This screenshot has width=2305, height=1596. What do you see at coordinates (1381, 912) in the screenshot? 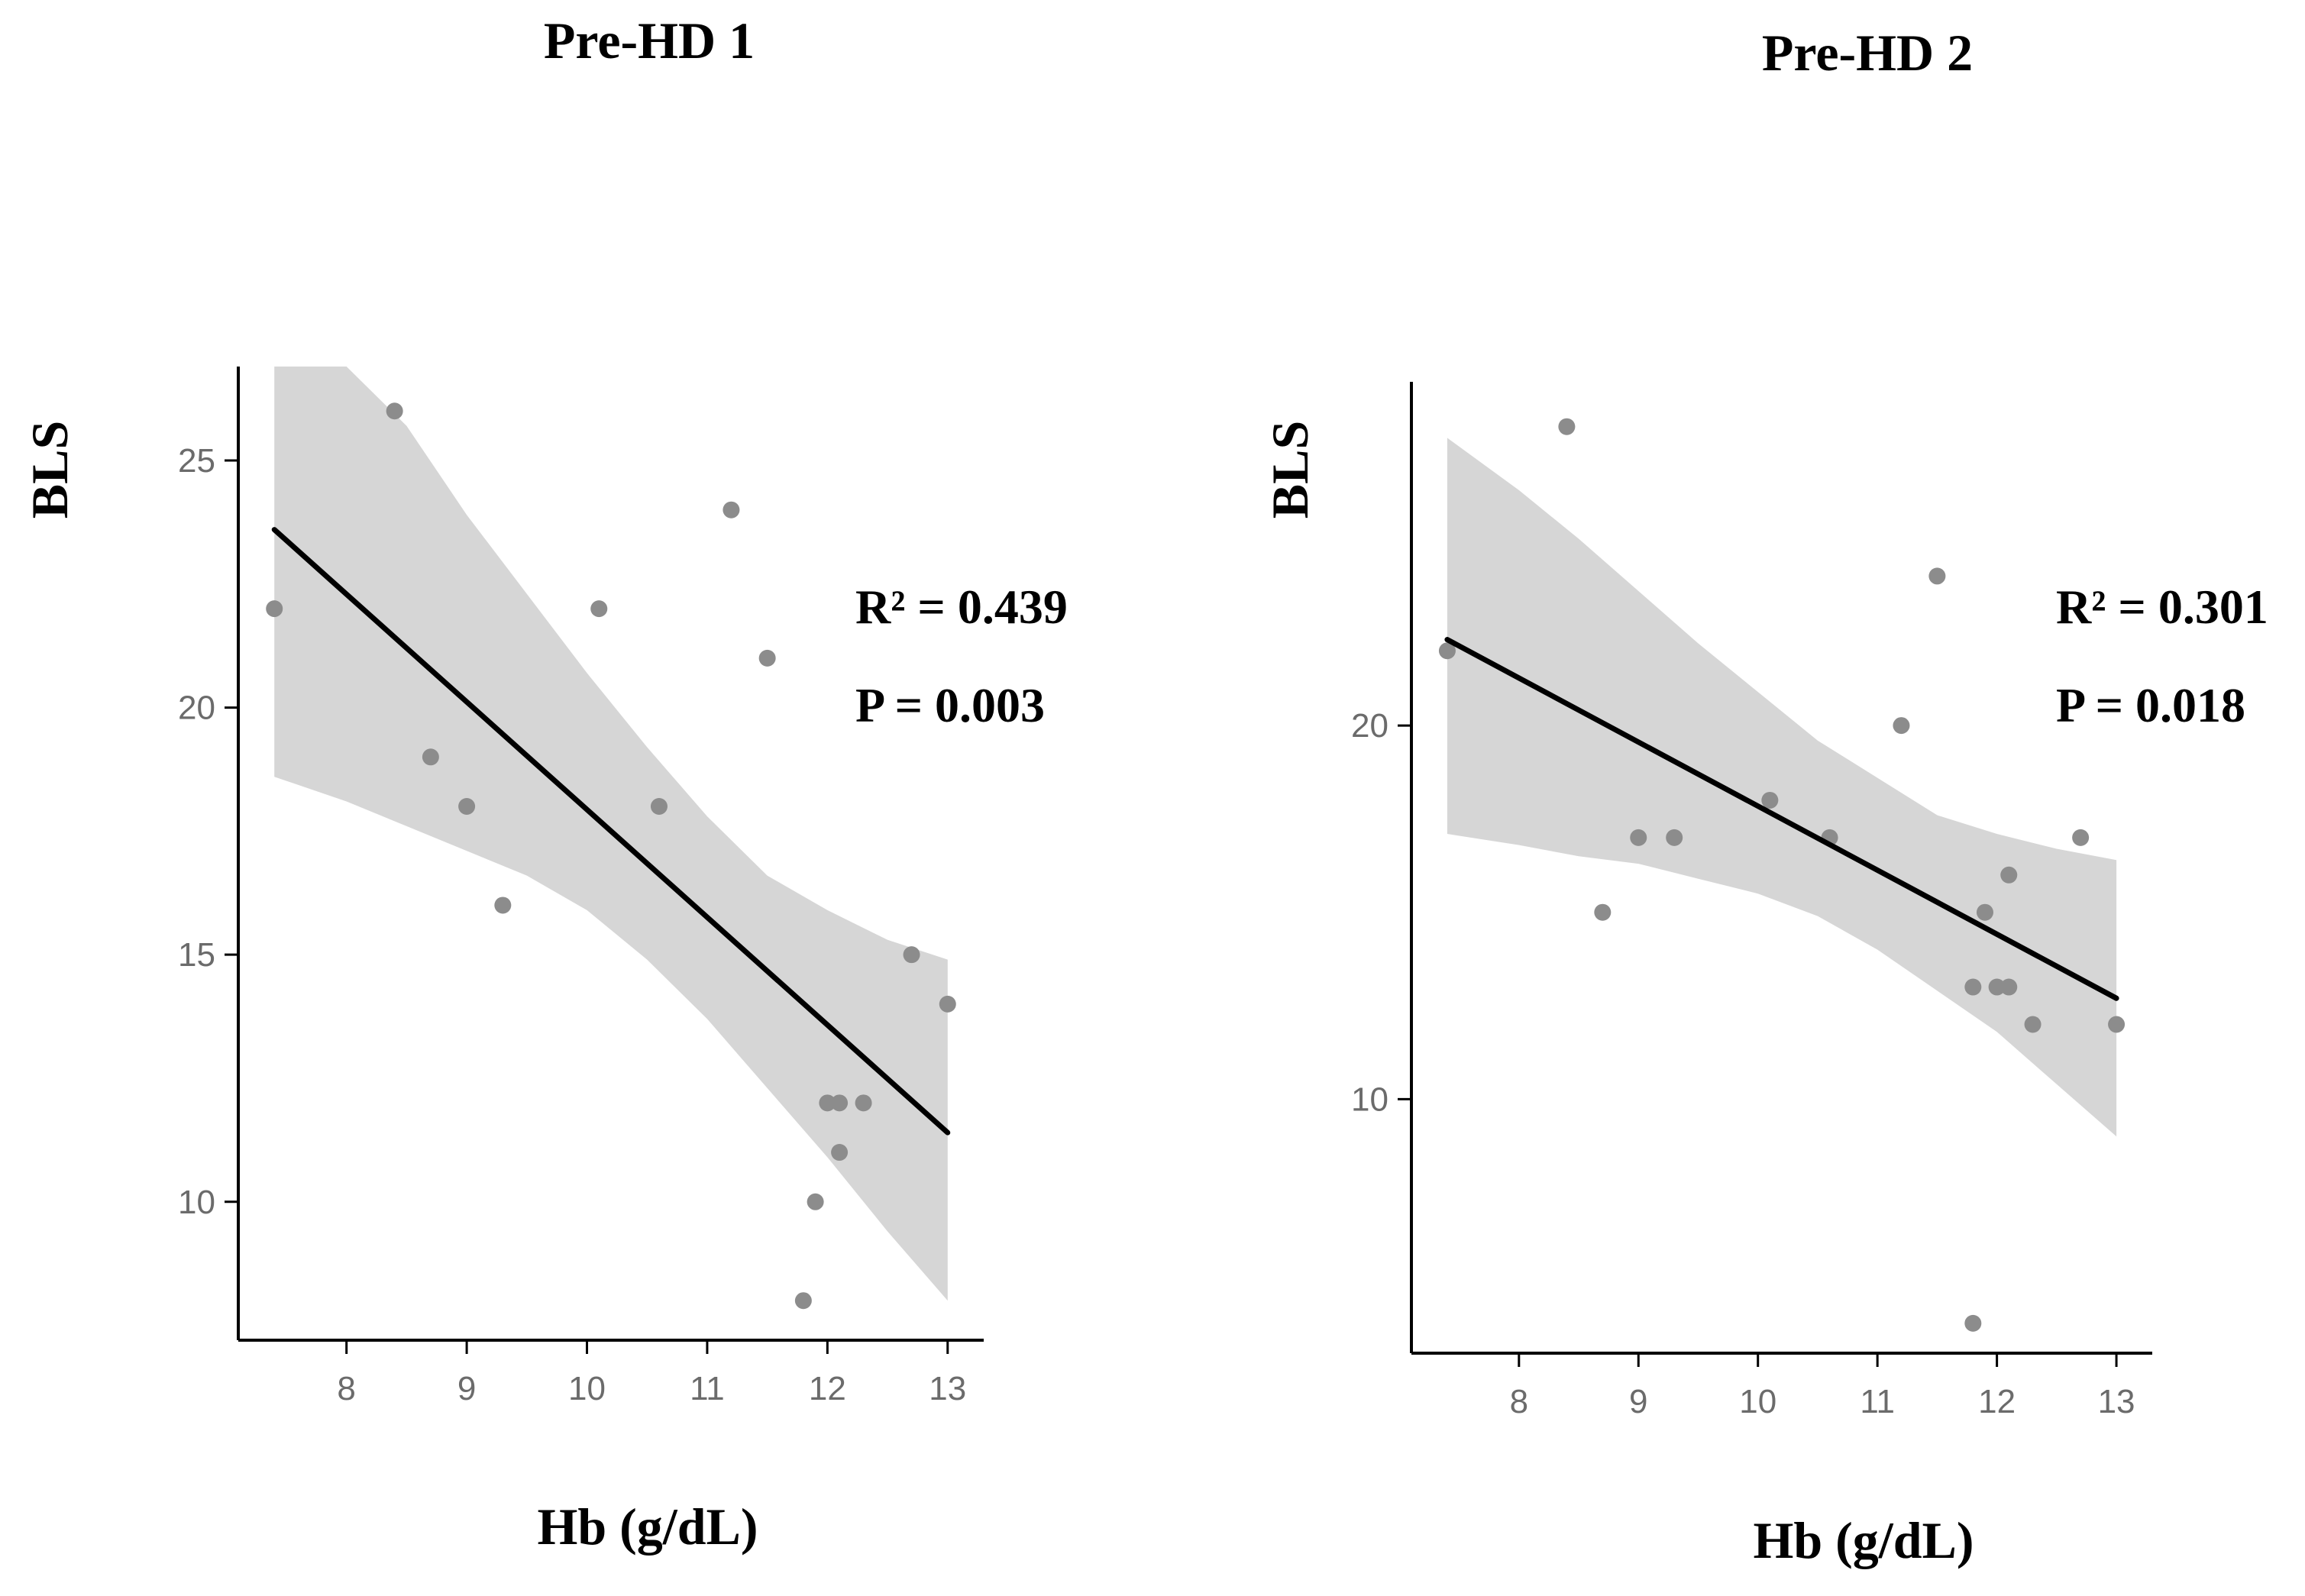
I see `panel-2-y-ticks: 10 20` at bounding box center [1381, 912].